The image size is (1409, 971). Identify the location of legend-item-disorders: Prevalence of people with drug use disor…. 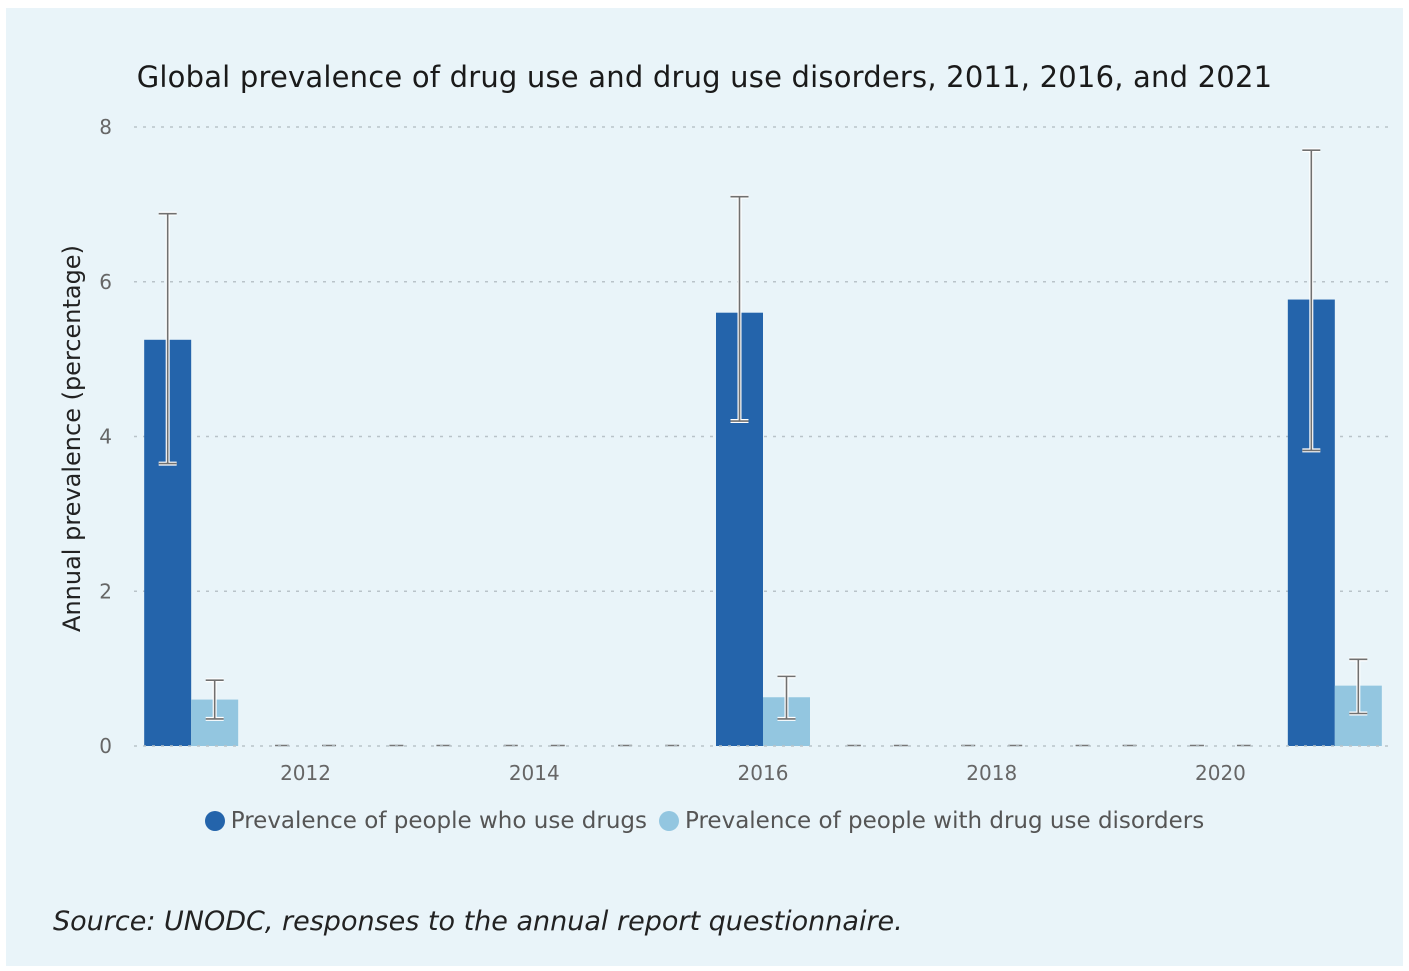
(931, 821).